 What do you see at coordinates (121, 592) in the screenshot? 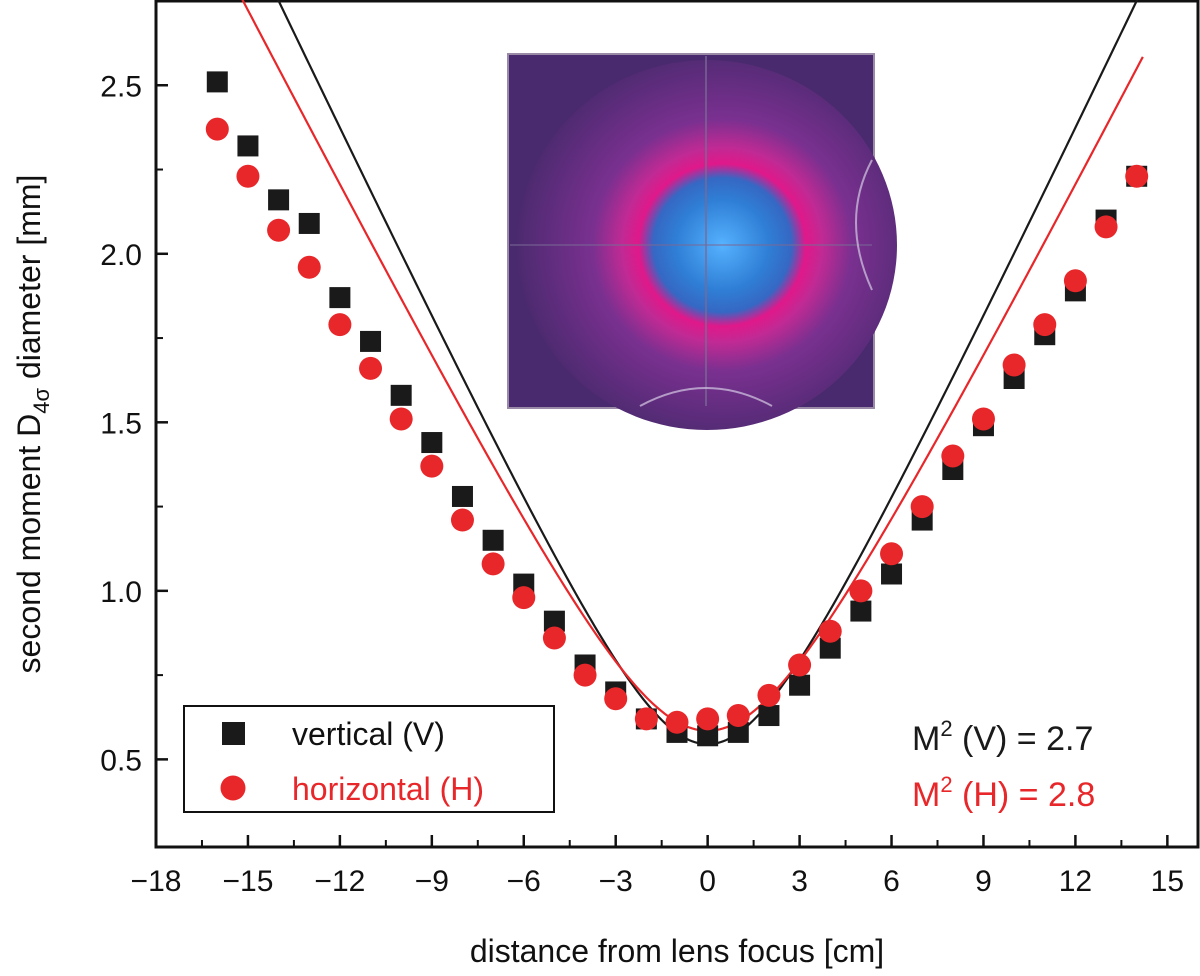
I see `y-tick-label: 1.0` at bounding box center [121, 592].